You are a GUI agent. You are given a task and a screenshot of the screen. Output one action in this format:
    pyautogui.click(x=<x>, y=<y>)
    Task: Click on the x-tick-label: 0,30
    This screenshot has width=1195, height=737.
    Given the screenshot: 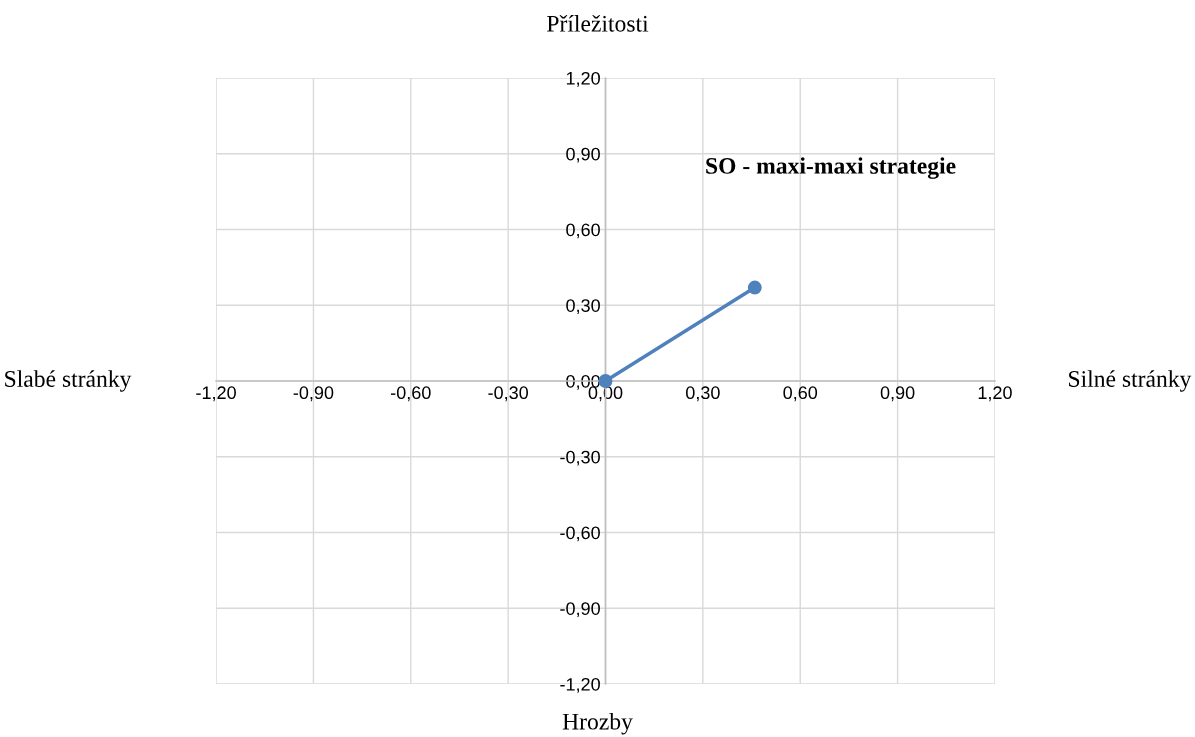 What is the action you would take?
    pyautogui.click(x=703, y=394)
    